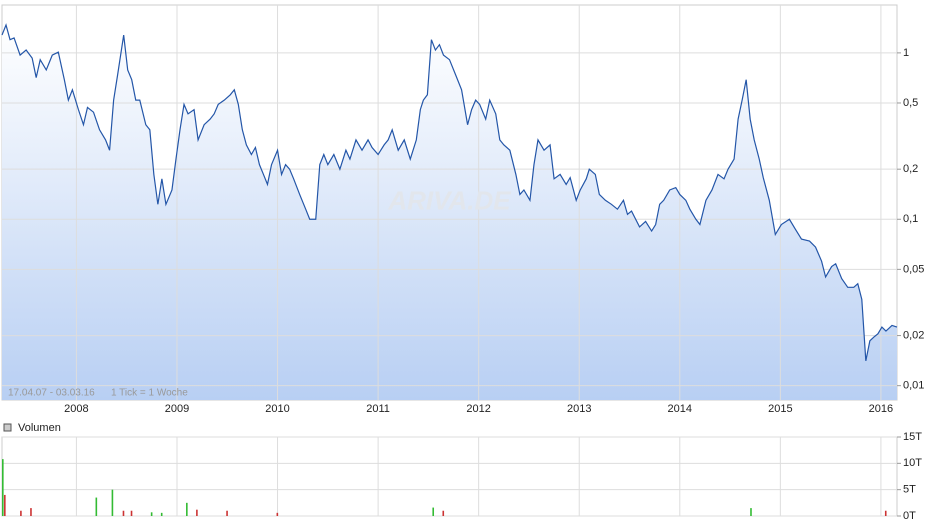 Image resolution: width=940 pixels, height=526 pixels. I want to click on annotation: 1 Tick = 1 Woche, so click(149, 393).